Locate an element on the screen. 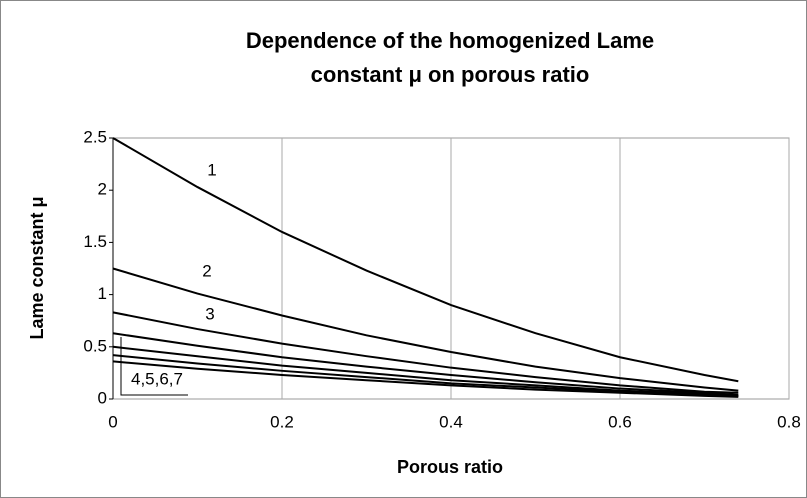  chart-title: Dependence of the homogenized Lame is located at coordinates (450, 40).